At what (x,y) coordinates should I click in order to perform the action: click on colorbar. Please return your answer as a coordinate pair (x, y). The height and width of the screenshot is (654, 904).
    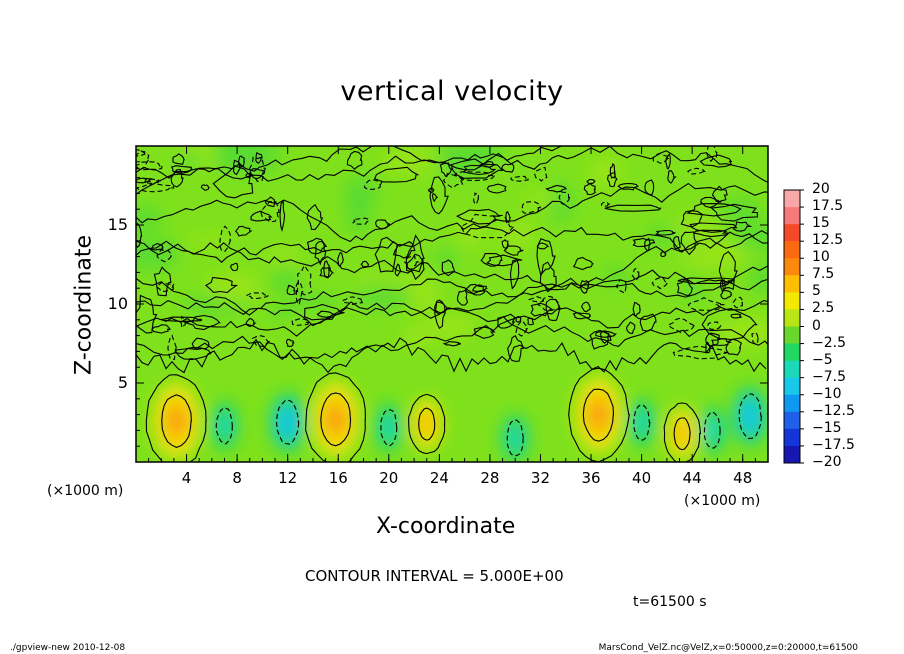
    Looking at the image, I should click on (793, 326).